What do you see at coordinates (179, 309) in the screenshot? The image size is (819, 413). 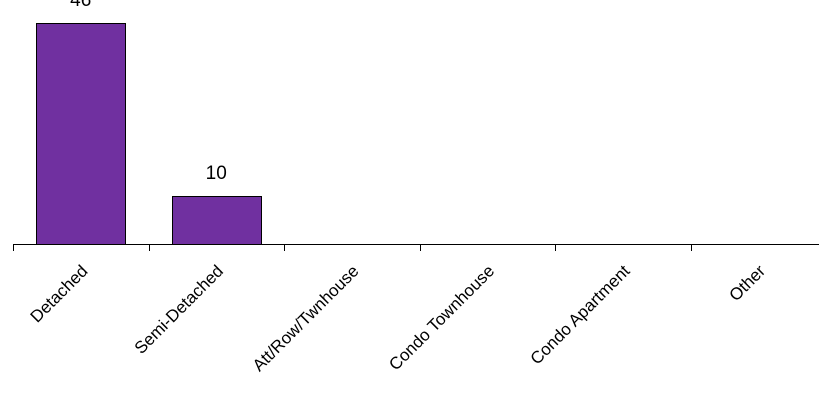 I see `x-tick-label: Semi-Detached` at bounding box center [179, 309].